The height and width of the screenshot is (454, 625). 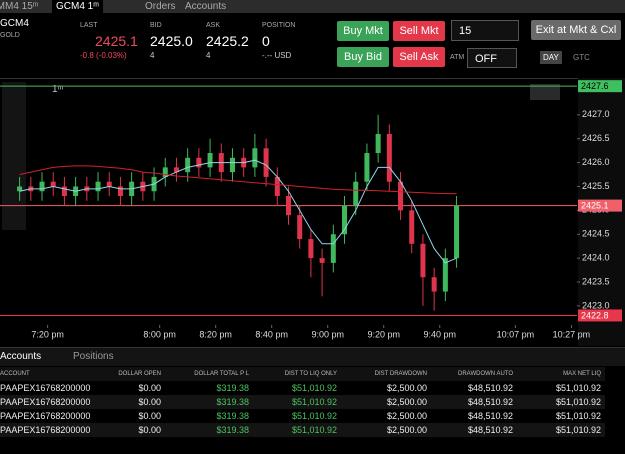 I want to click on tab: YMM4 15ᵐ, so click(x=19, y=6).